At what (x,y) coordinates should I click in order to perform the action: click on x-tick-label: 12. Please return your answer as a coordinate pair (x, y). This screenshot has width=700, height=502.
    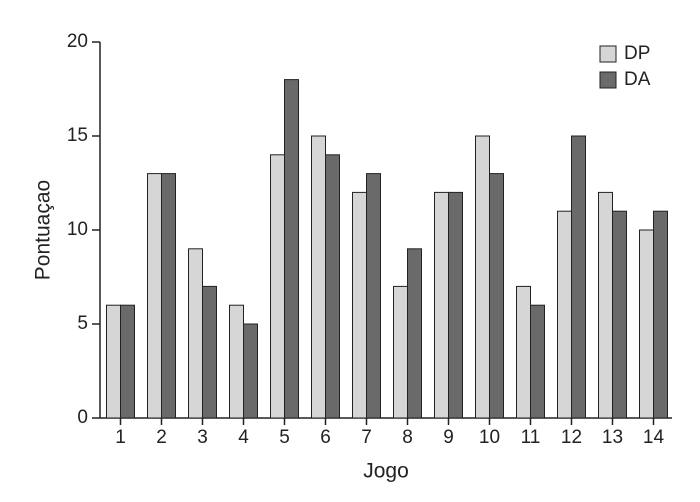
    Looking at the image, I should click on (571, 437).